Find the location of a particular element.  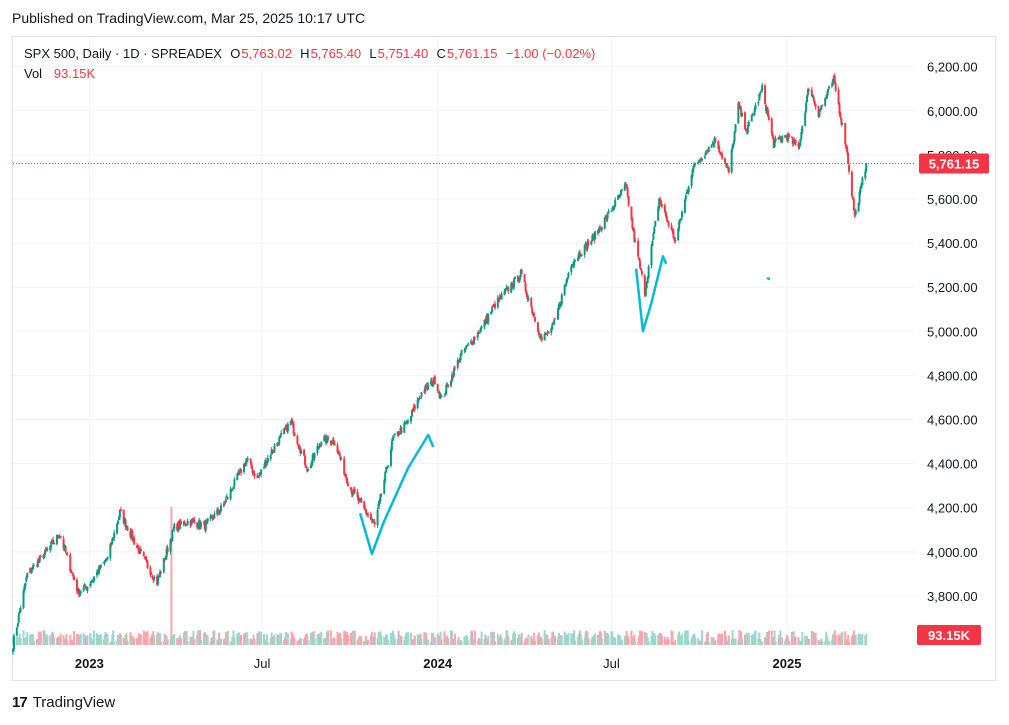

tradingview-footer: 17 TradingView is located at coordinates (63, 702).